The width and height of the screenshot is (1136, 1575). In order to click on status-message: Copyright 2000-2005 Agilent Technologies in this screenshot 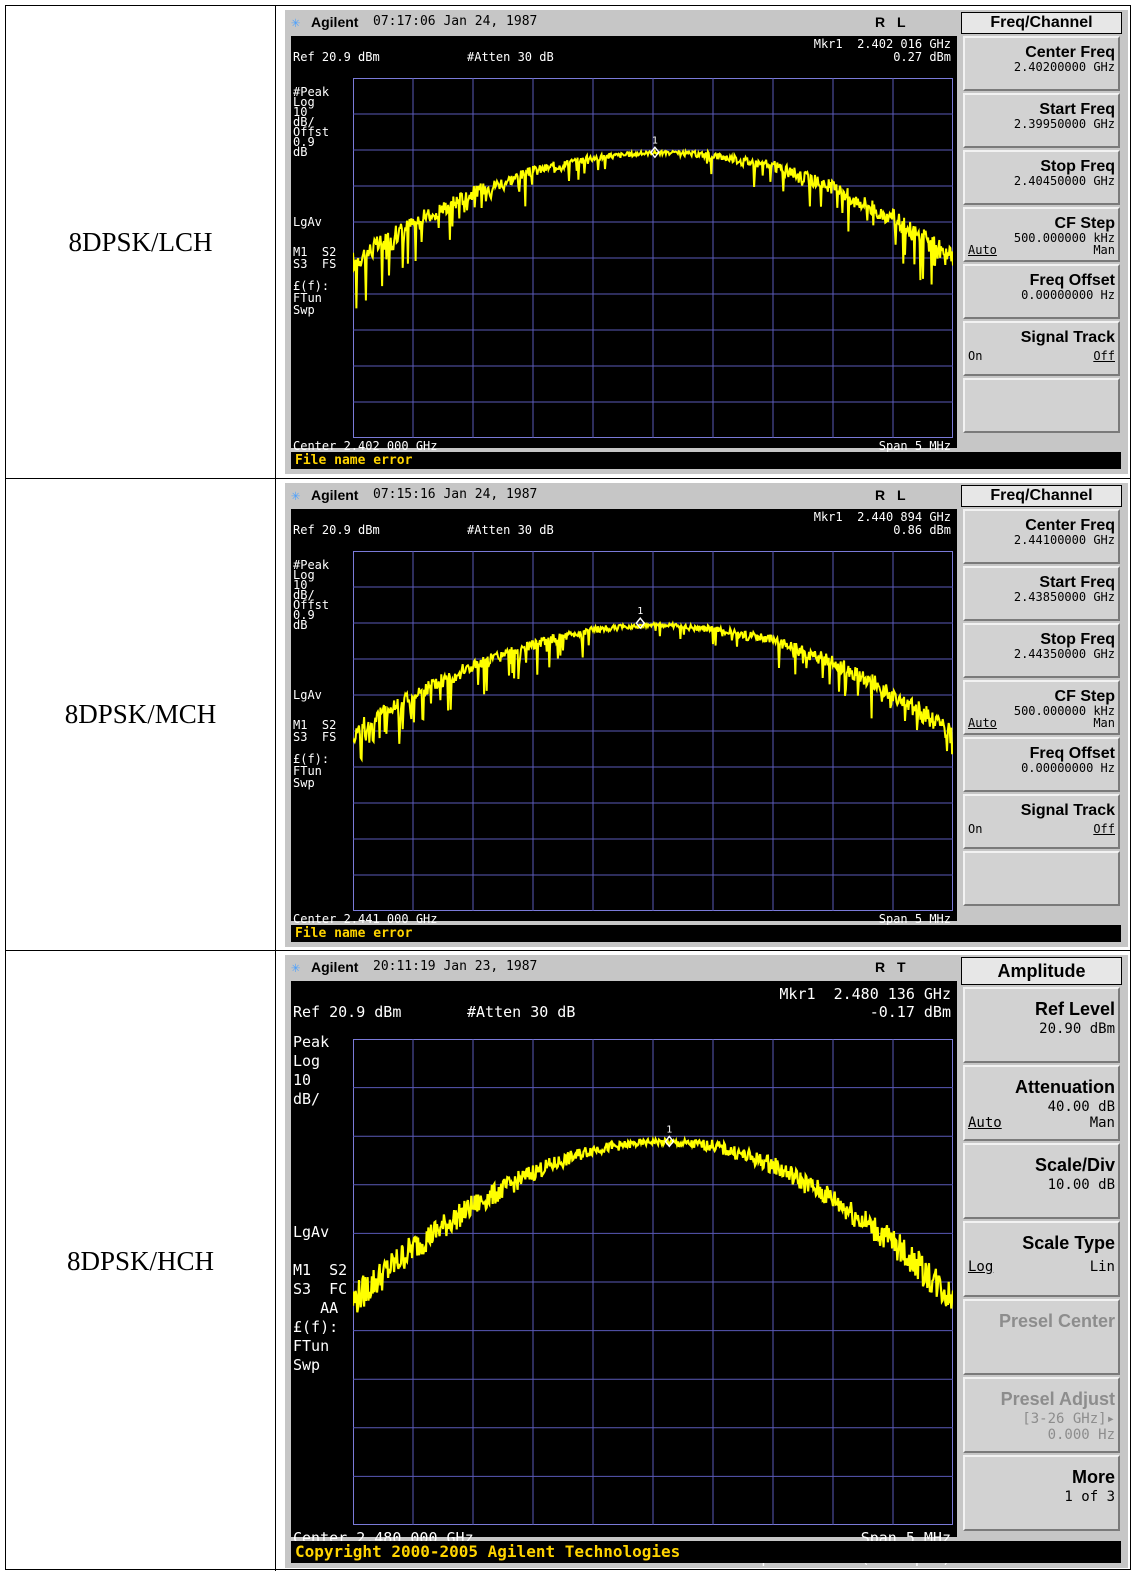, I will do `click(488, 1551)`.